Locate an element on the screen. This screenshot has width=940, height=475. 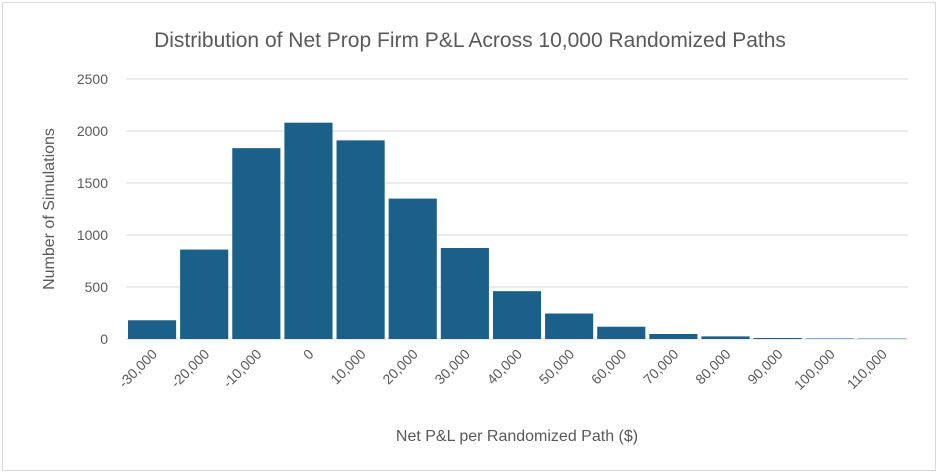
y-tick-label: 2500 is located at coordinates (92, 79).